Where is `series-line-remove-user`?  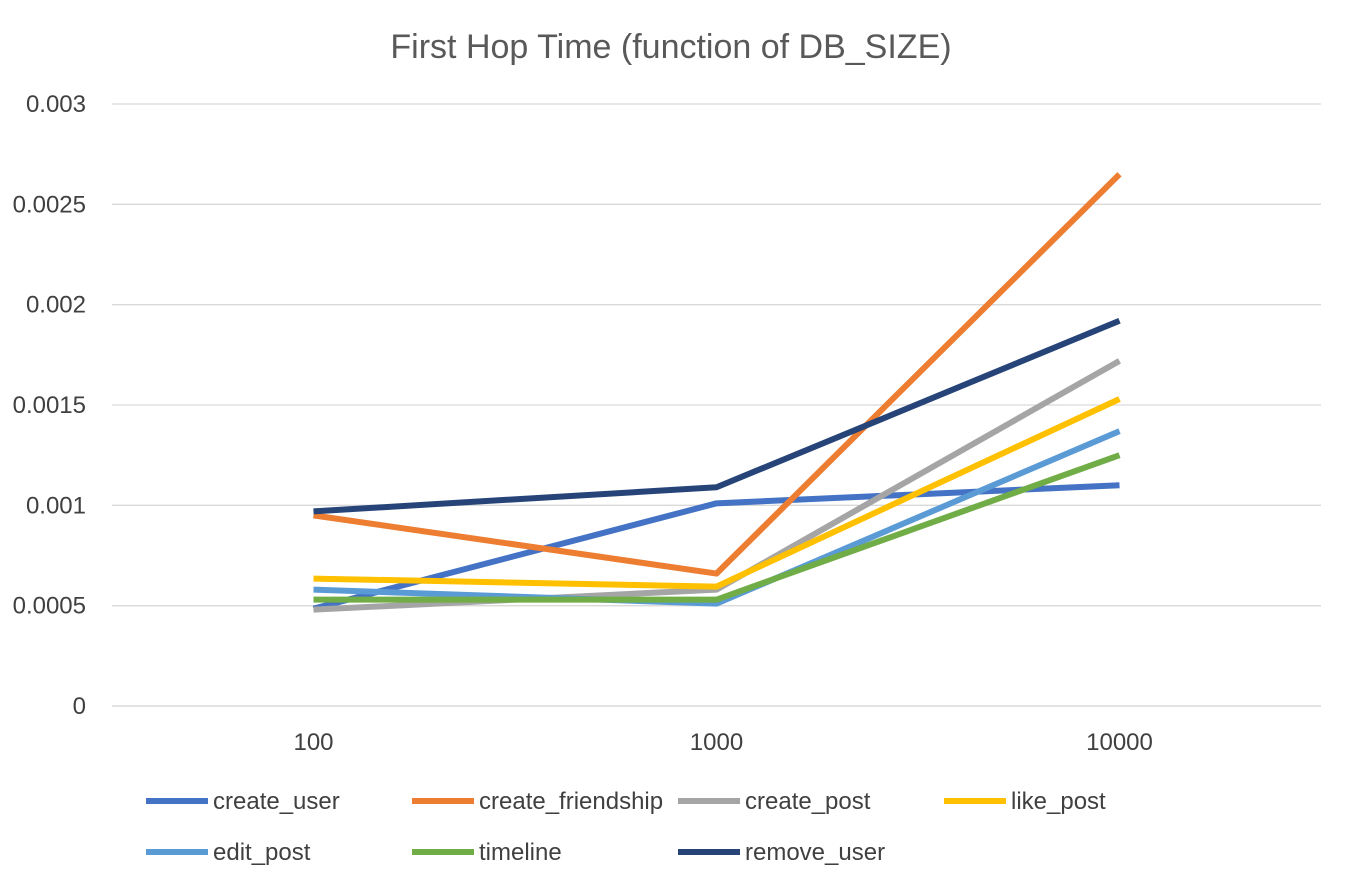 series-line-remove-user is located at coordinates (717, 416).